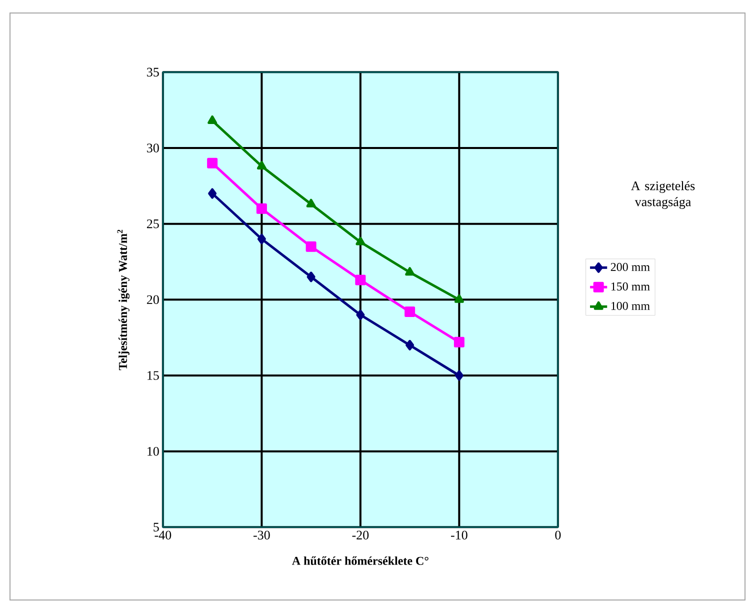  I want to click on y-tick-label: 35, so click(153, 72).